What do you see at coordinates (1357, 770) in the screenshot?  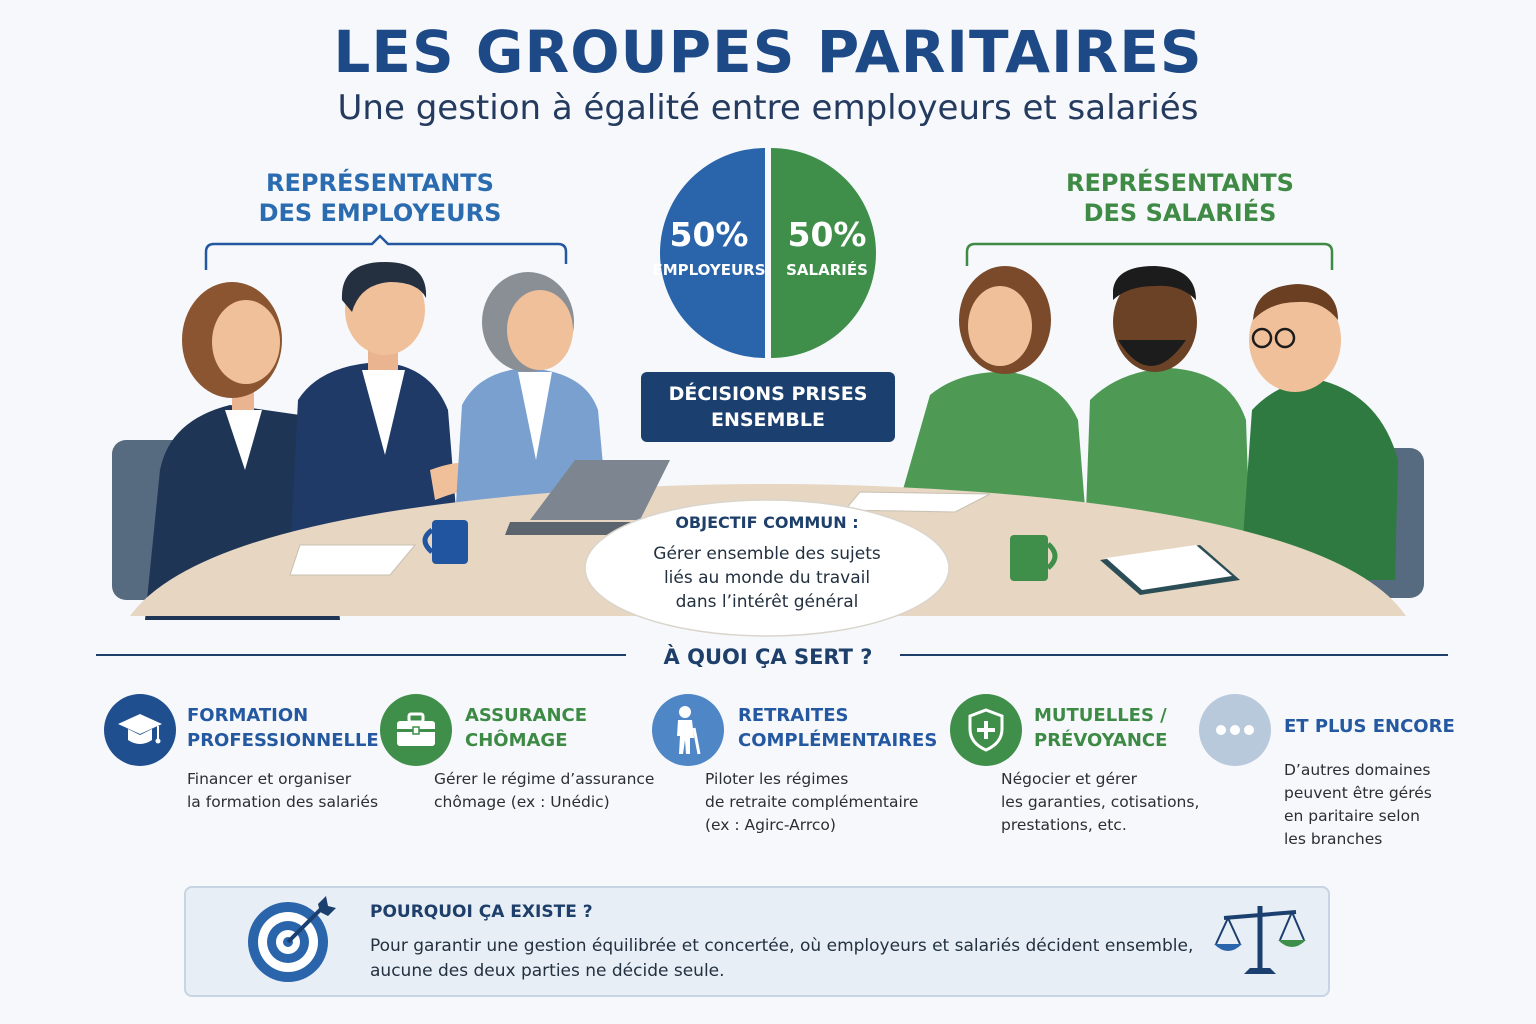 I see `service-desc-line: D’autres domaines` at bounding box center [1357, 770].